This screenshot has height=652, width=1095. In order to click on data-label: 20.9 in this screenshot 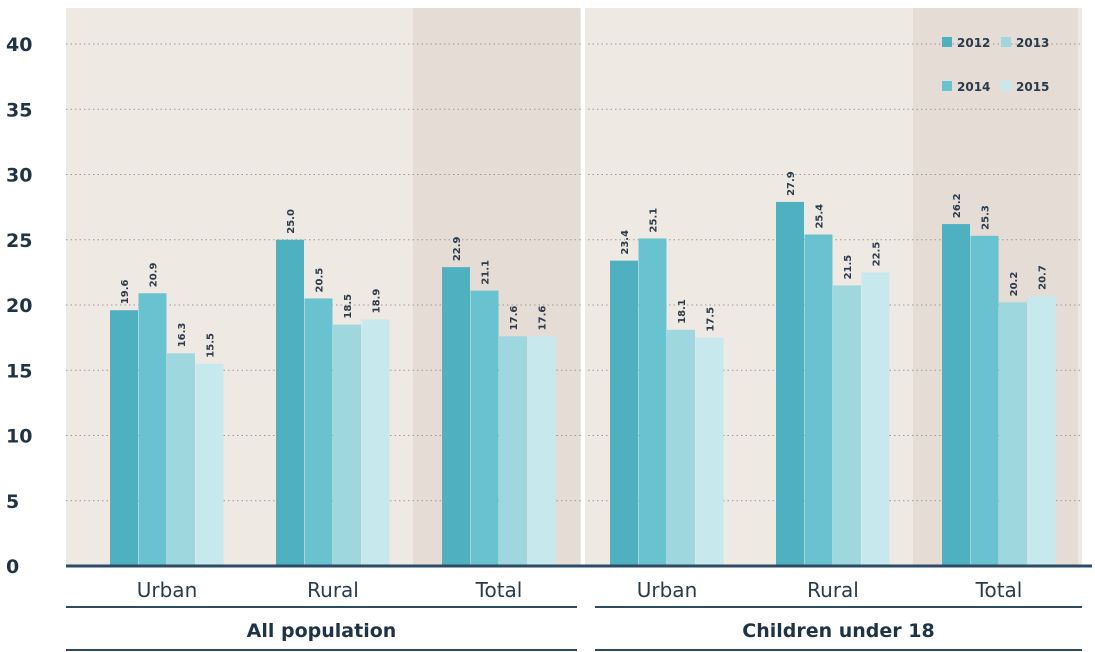, I will do `click(154, 275)`.